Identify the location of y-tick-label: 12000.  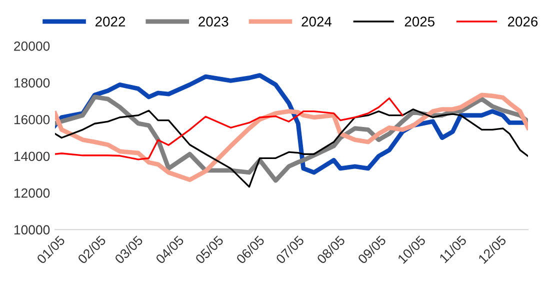
(32, 193).